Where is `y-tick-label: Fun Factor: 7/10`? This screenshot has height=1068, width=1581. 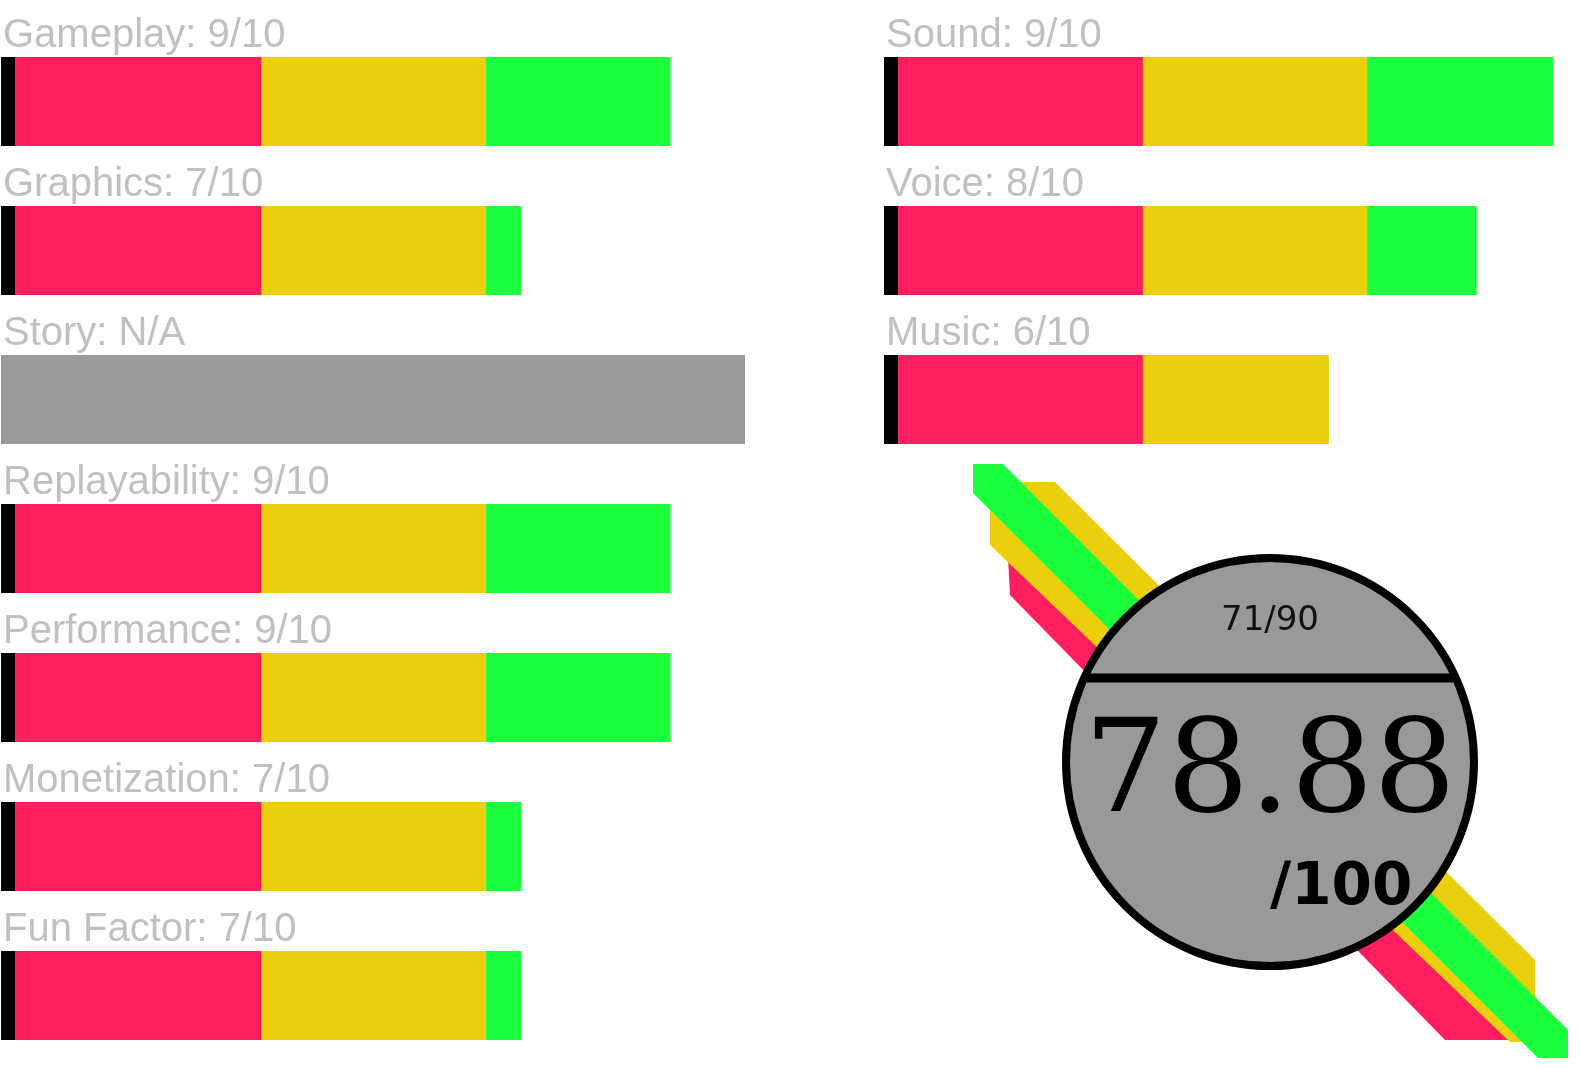 y-tick-label: Fun Factor: 7/10 is located at coordinates (150, 926).